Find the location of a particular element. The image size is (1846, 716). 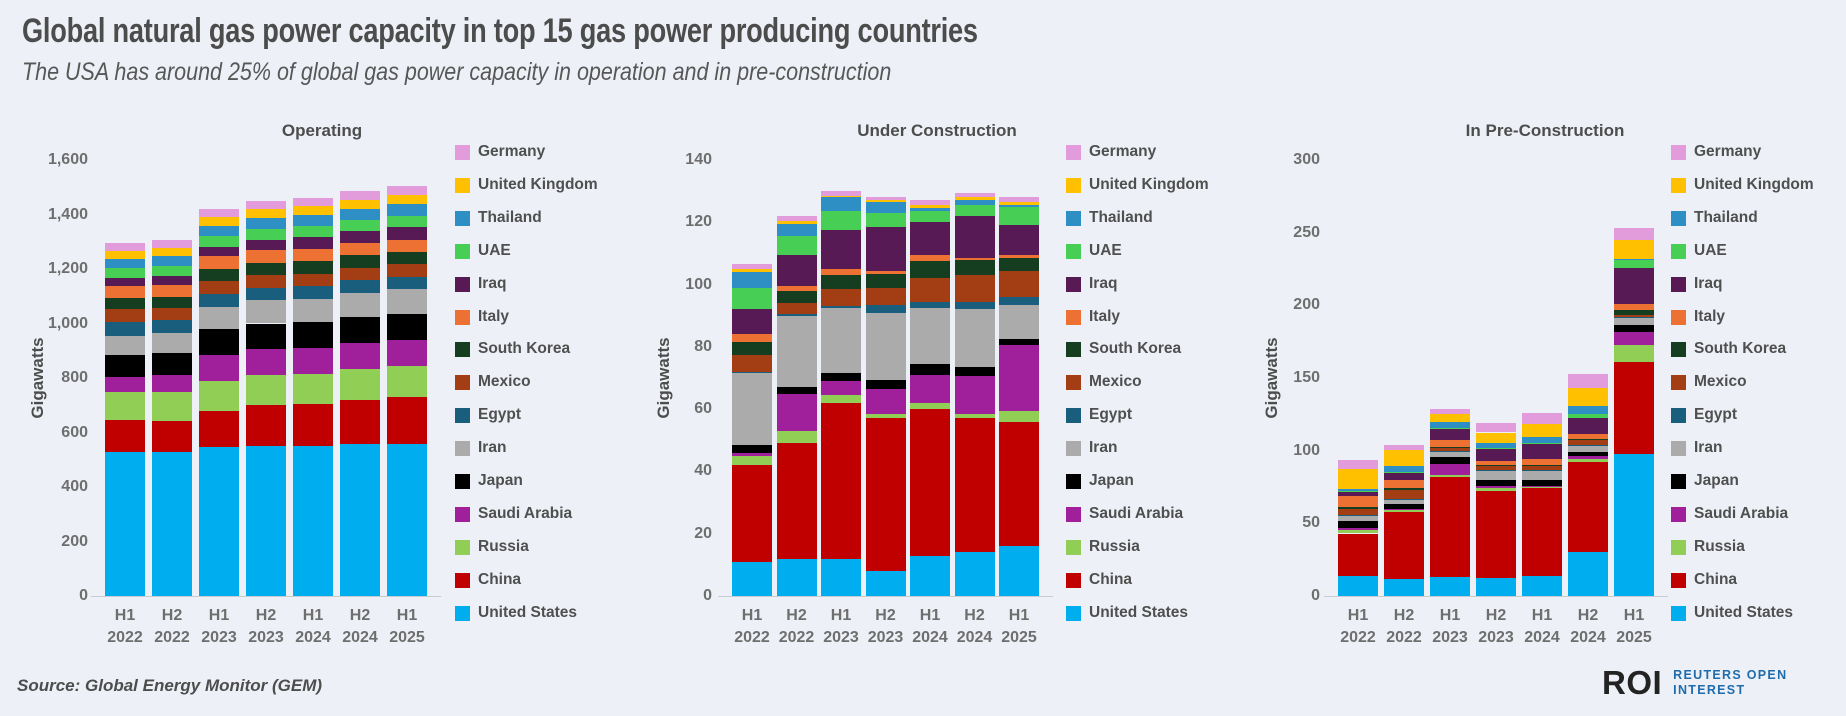

legend-label: Iraq is located at coordinates (1103, 283).